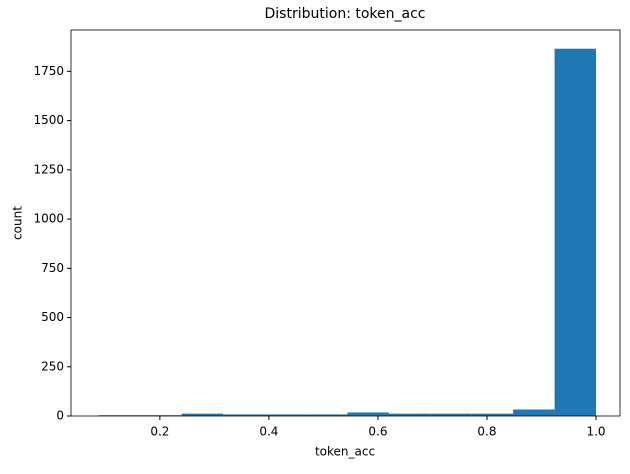 Image resolution: width=630 pixels, height=474 pixels. Describe the element at coordinates (48, 169) in the screenshot. I see `y-tick-label: 1250` at that location.